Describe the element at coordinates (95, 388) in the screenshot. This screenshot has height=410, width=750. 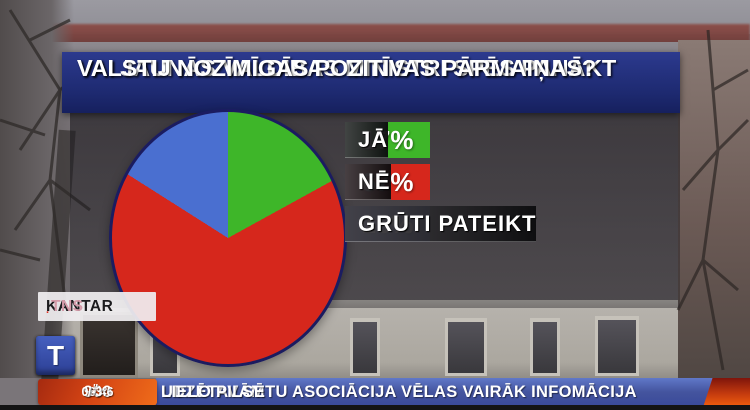
I see `seconds-mark-icon: ″` at that location.